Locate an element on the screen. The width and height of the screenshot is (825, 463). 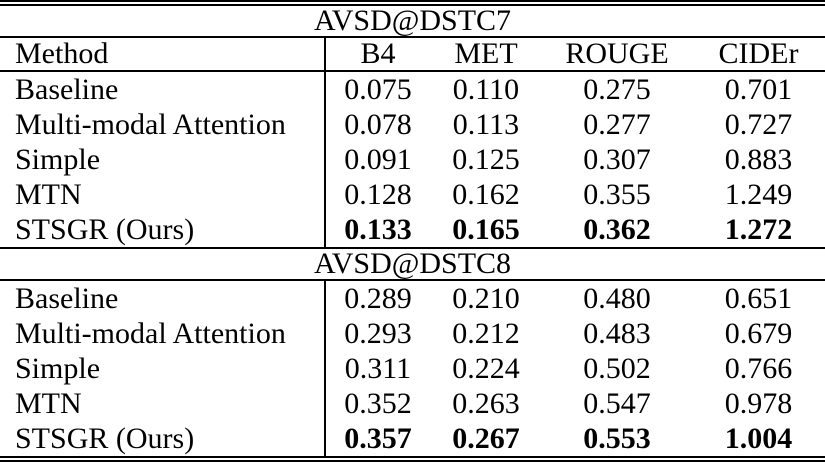
value-cell-cider: 0.978 is located at coordinates (758, 403).